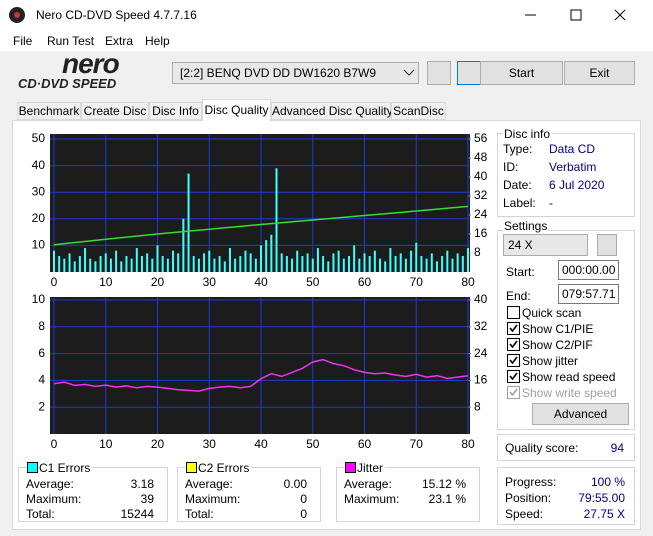 The width and height of the screenshot is (653, 536). What do you see at coordinates (558, 329) in the screenshot?
I see `checkbox-label: Show C1/PIE` at bounding box center [558, 329].